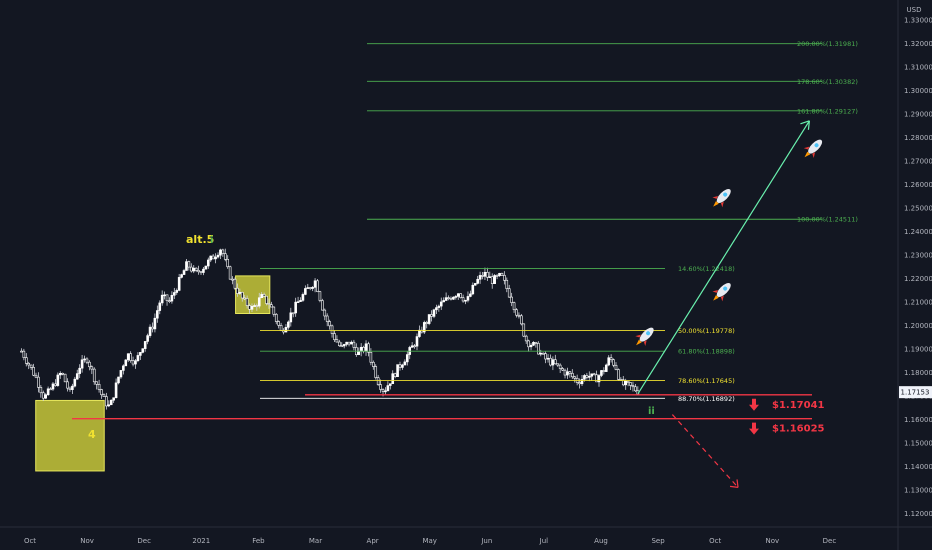 The width and height of the screenshot is (932, 550). What do you see at coordinates (918, 91) in the screenshot?
I see `y-tick-label: 1.30000` at bounding box center [918, 91].